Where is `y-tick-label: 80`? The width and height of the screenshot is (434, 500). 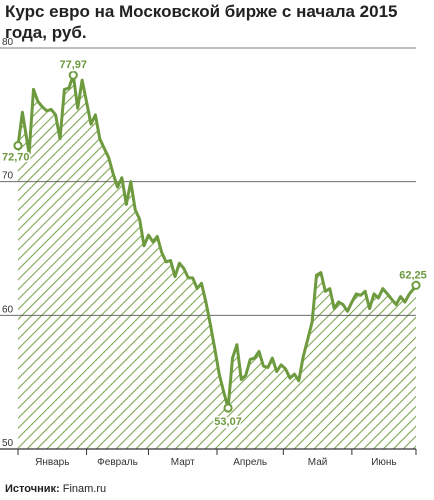 y-tick-label: 80 is located at coordinates (8, 42).